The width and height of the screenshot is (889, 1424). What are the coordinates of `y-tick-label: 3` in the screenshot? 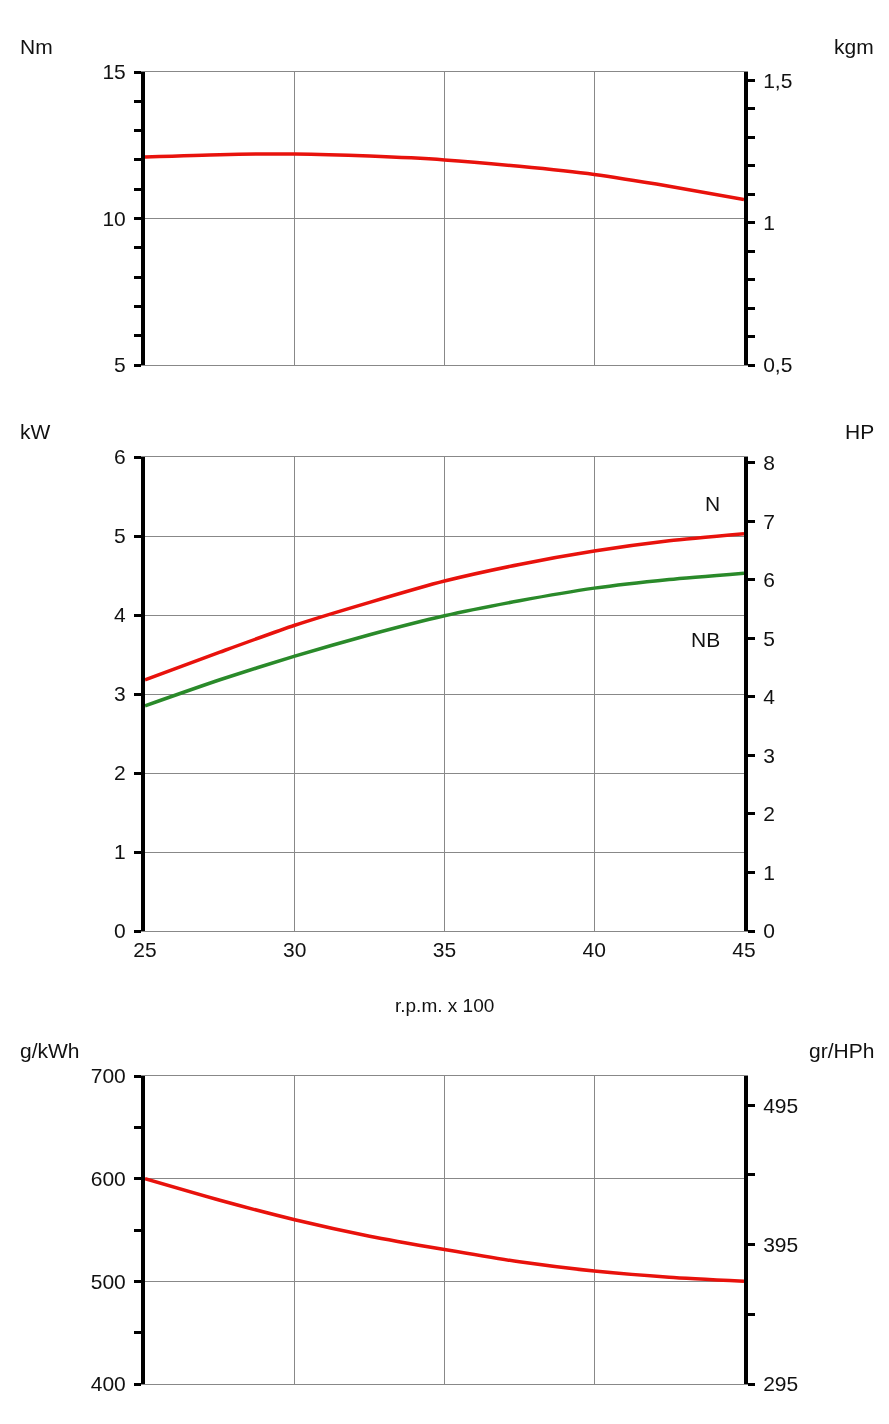 It's located at (120, 694).